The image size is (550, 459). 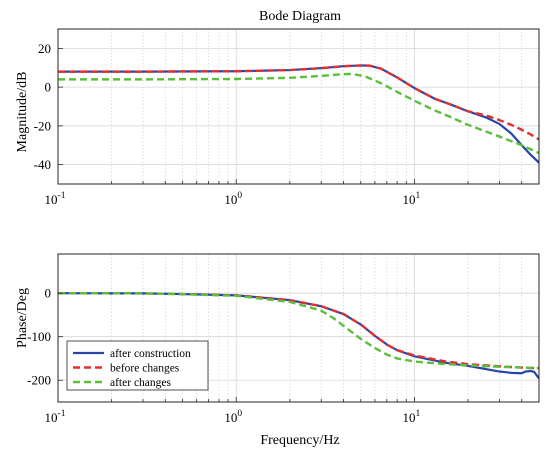 What do you see at coordinates (141, 383) in the screenshot?
I see `legend-label-2: after changes` at bounding box center [141, 383].